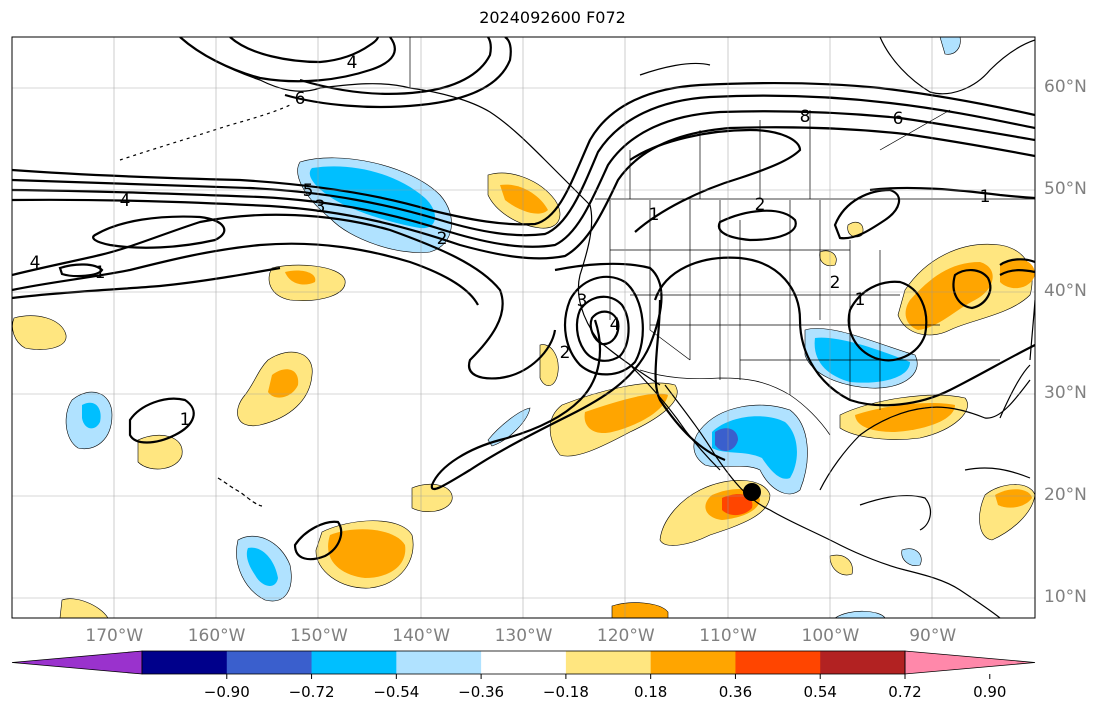 The height and width of the screenshot is (712, 1105). I want to click on hudson-bay, so click(957, 66).